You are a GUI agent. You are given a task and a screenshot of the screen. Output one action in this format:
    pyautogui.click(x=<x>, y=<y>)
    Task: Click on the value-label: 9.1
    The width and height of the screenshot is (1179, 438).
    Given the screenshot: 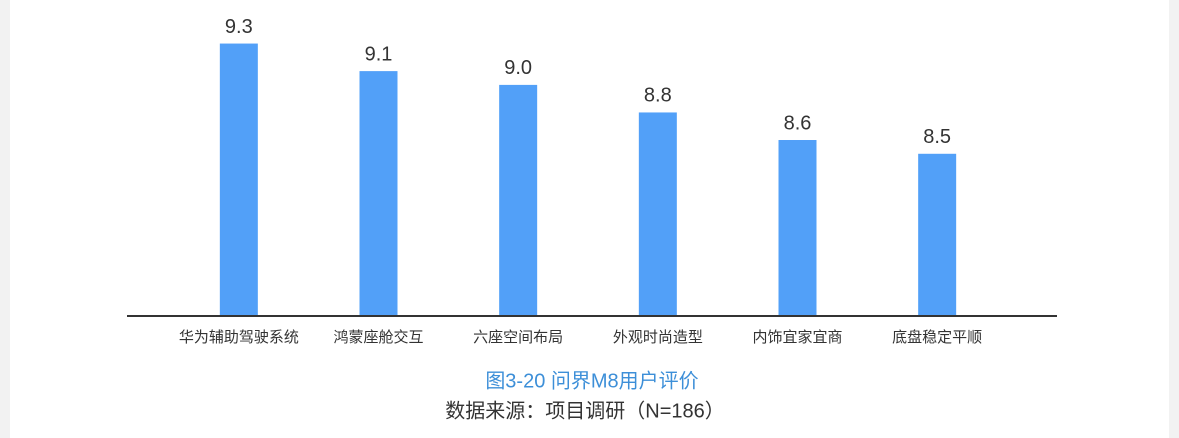 What is the action you would take?
    pyautogui.click(x=379, y=54)
    